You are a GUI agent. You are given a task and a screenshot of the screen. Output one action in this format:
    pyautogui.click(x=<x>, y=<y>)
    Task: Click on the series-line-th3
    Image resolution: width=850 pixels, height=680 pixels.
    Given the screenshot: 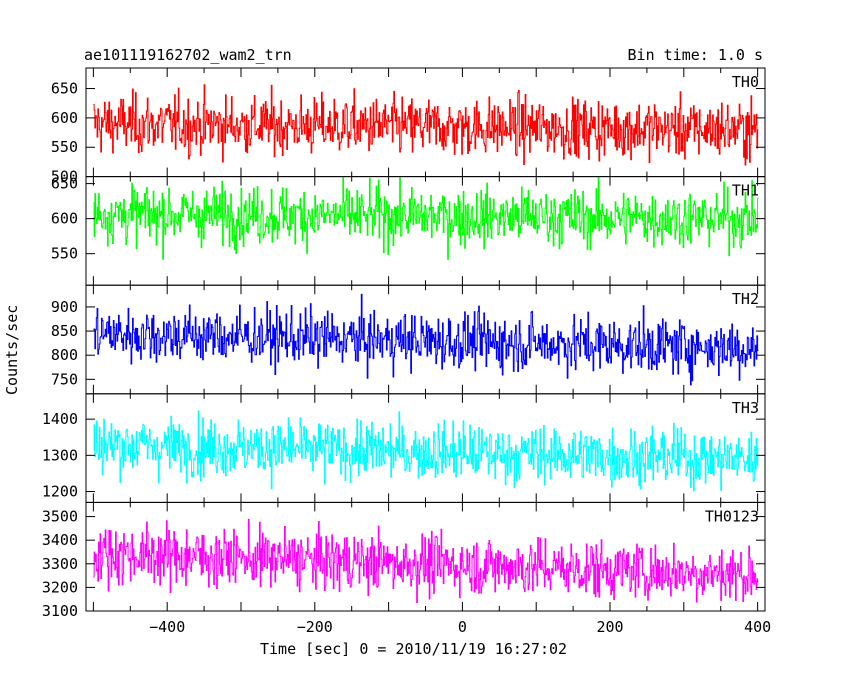 What is the action you would take?
    pyautogui.click(x=426, y=451)
    